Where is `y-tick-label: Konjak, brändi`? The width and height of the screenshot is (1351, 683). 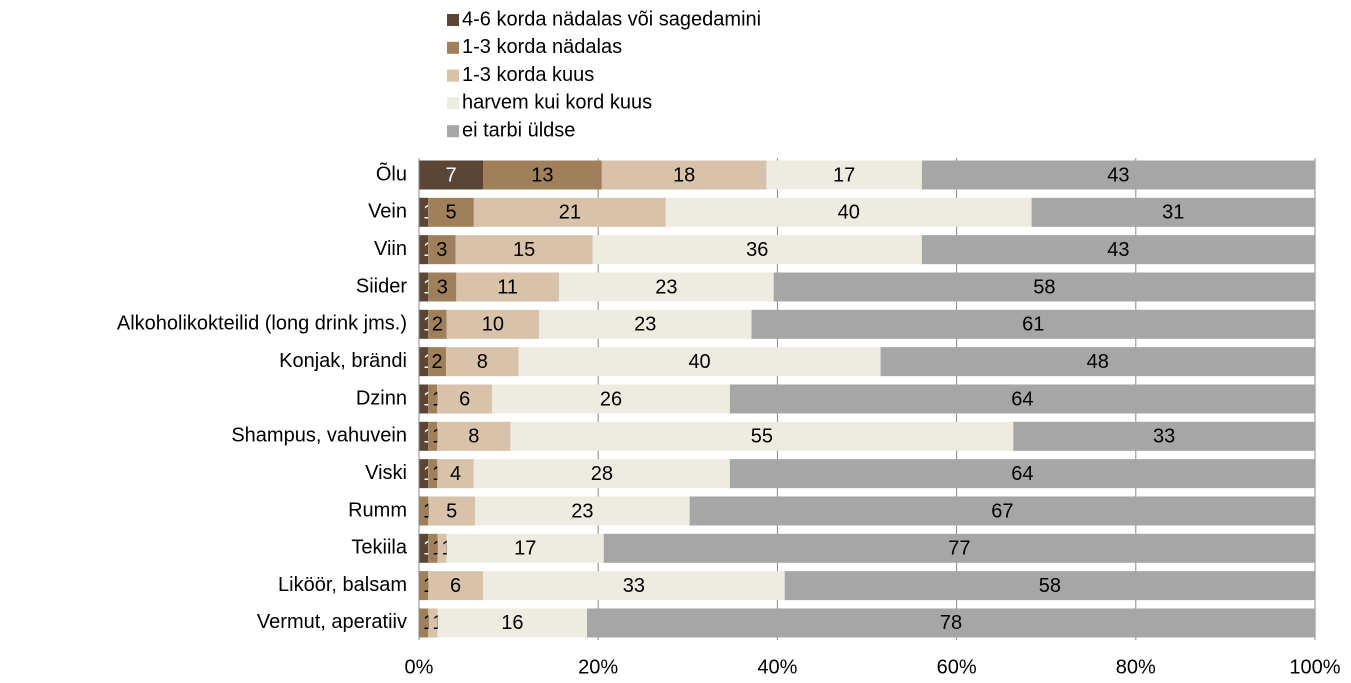
y-tick-label: Konjak, brändi is located at coordinates (343, 361).